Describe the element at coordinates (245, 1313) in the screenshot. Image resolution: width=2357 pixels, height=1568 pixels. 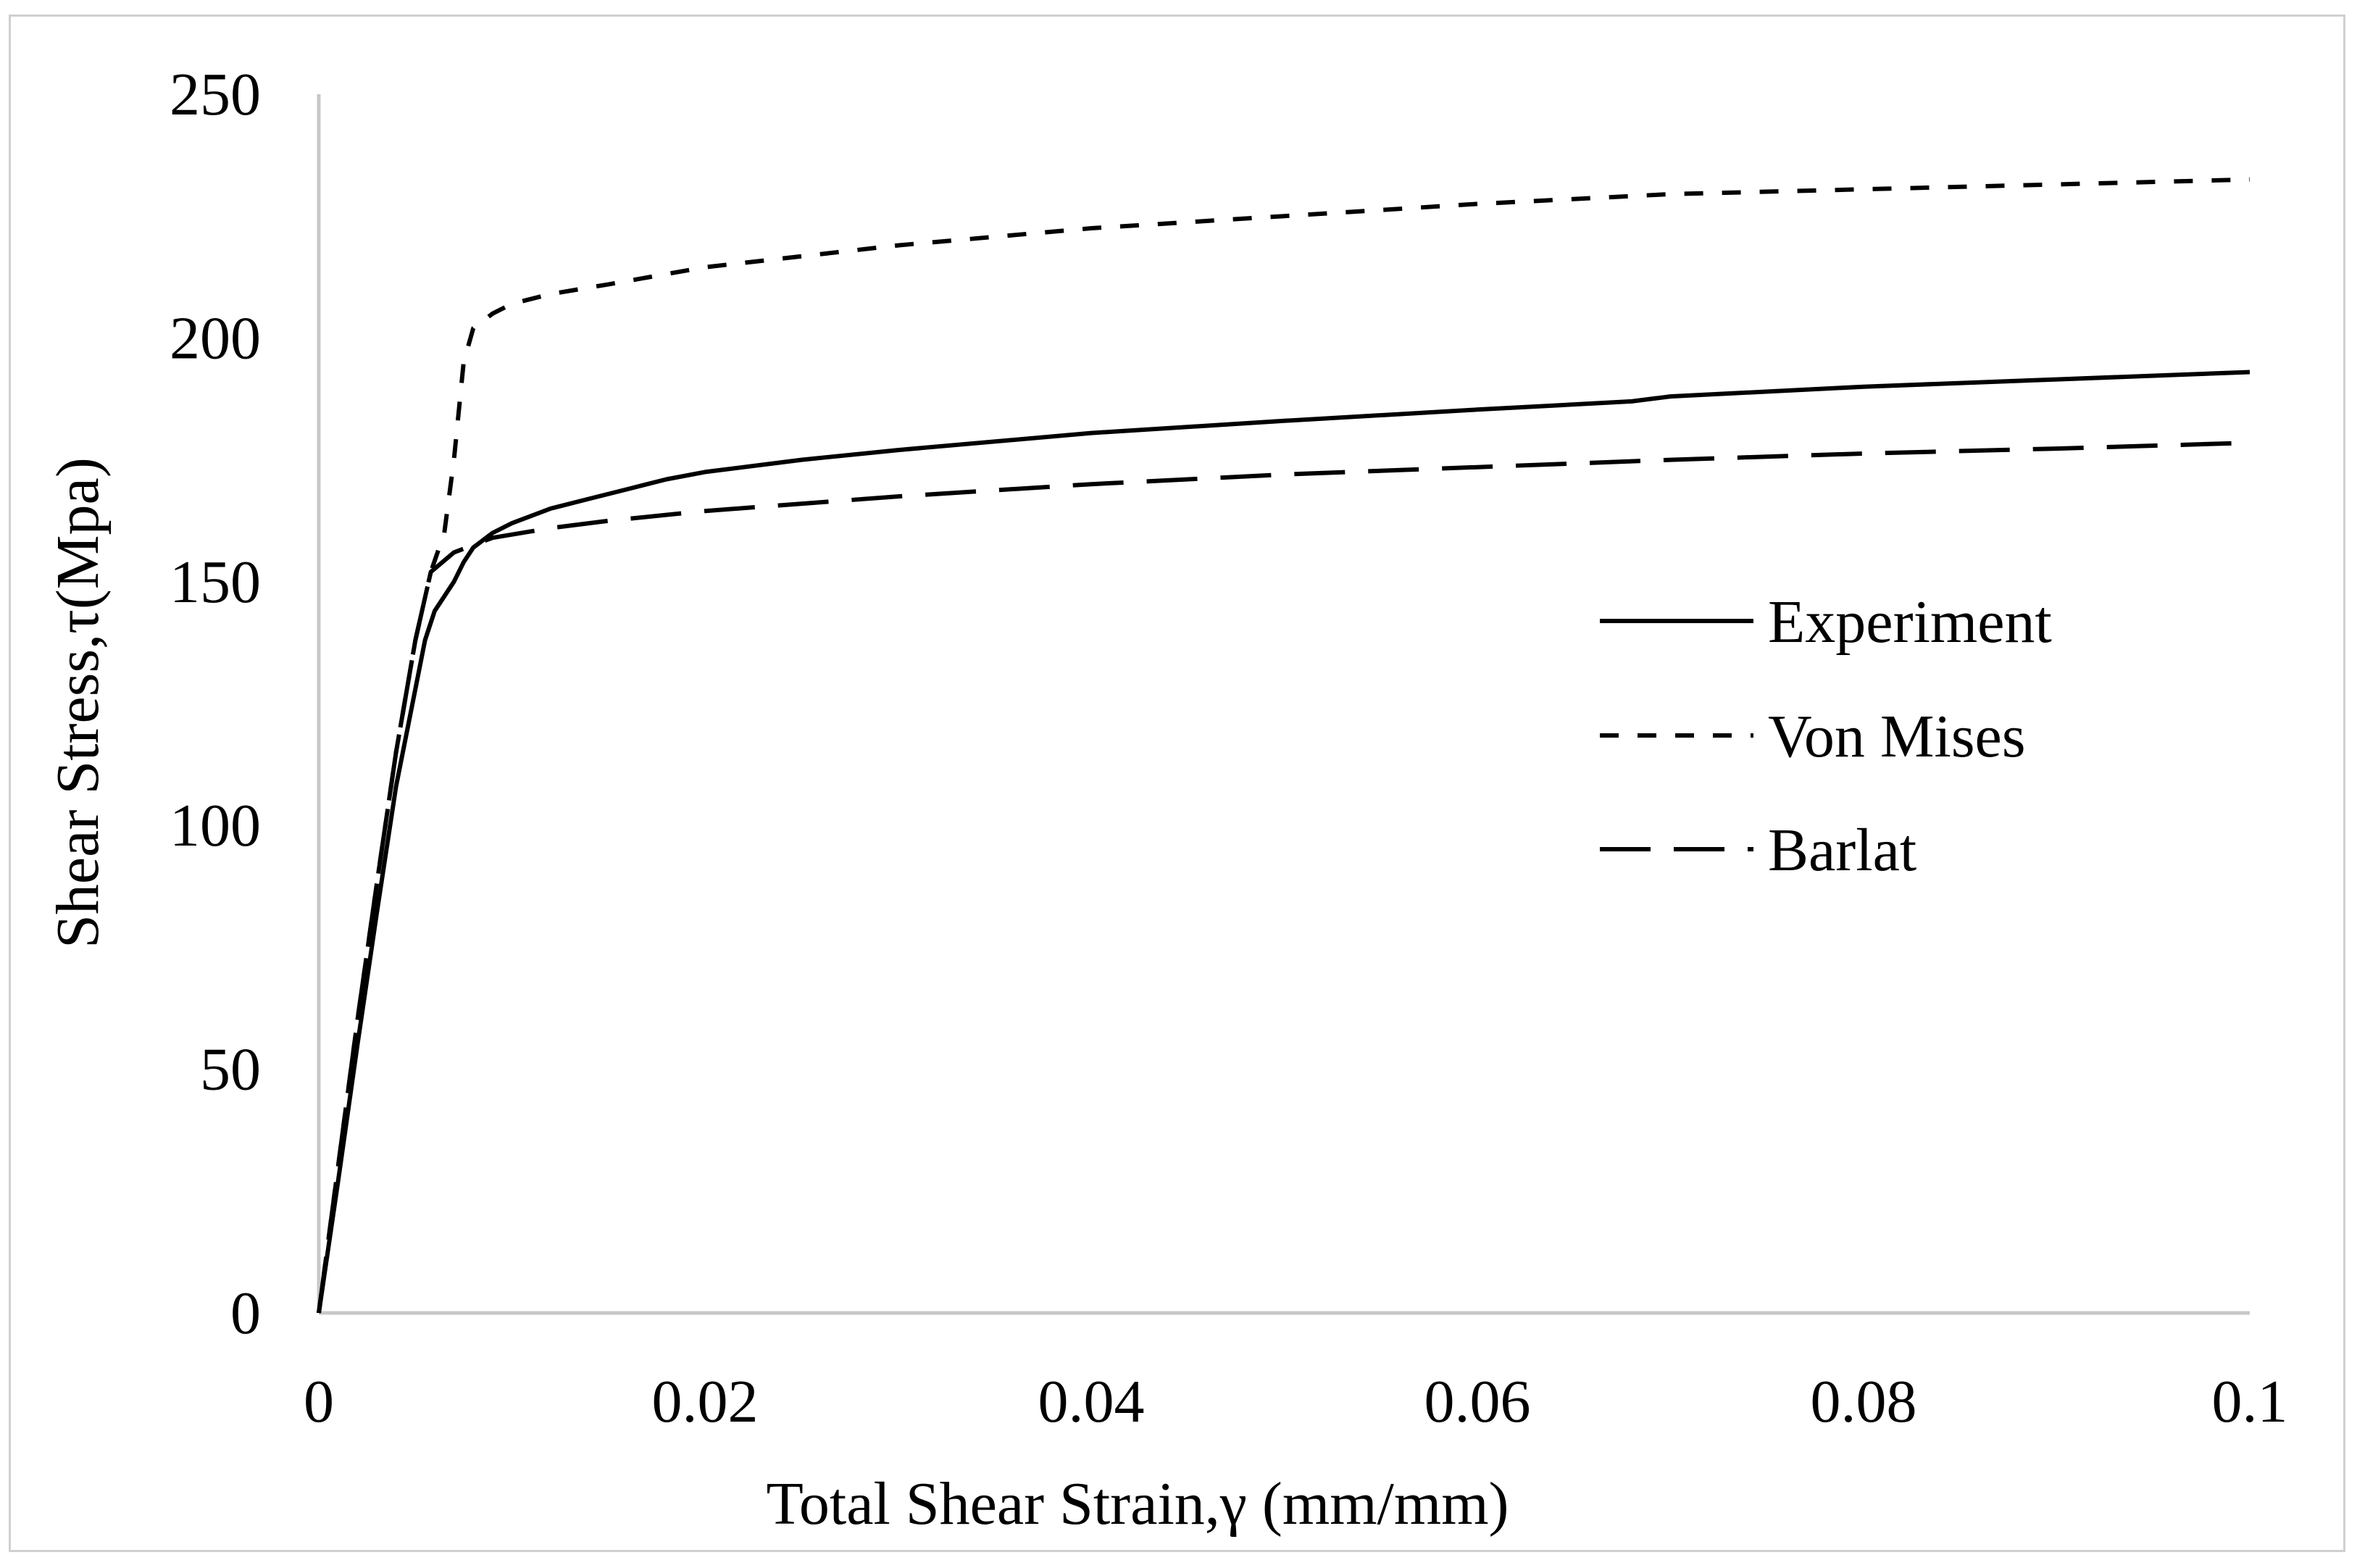
I see `y-tick-label: 0` at that location.